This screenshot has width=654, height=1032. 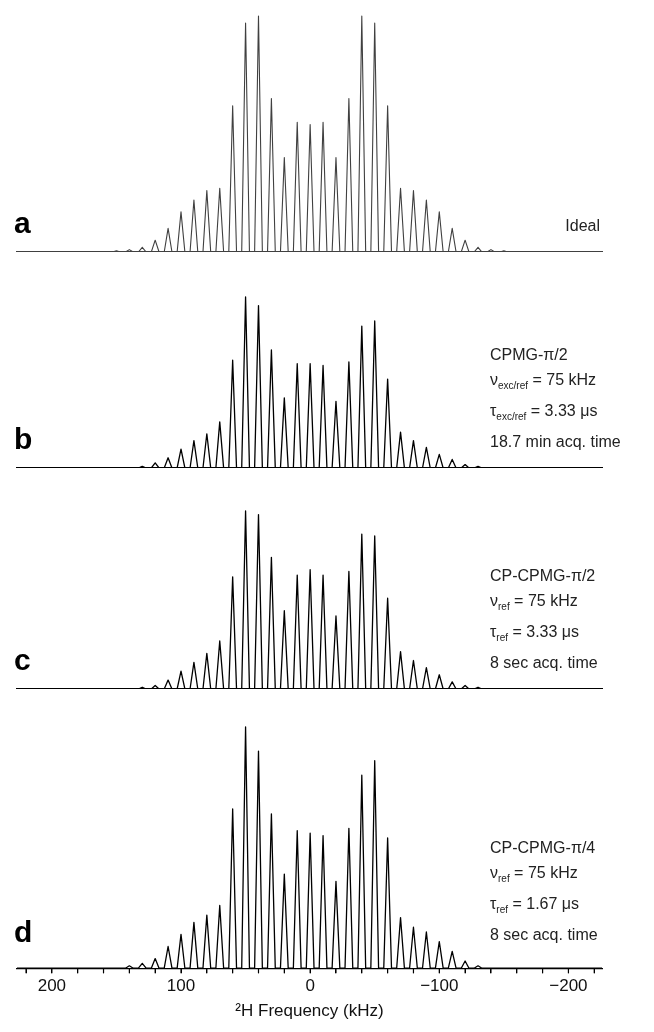 What do you see at coordinates (23, 931) in the screenshot?
I see `annotation: d` at bounding box center [23, 931].